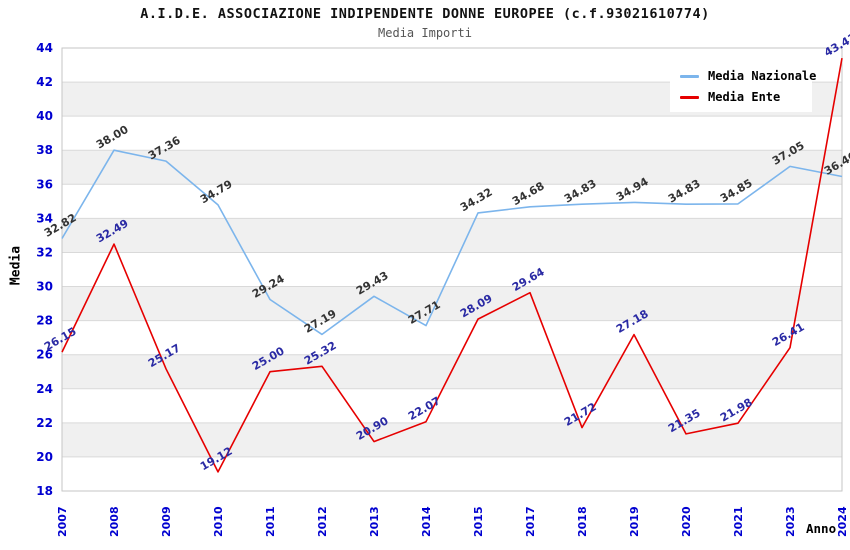  I want to click on media-nazionale-line-swatch, so click(689, 76).